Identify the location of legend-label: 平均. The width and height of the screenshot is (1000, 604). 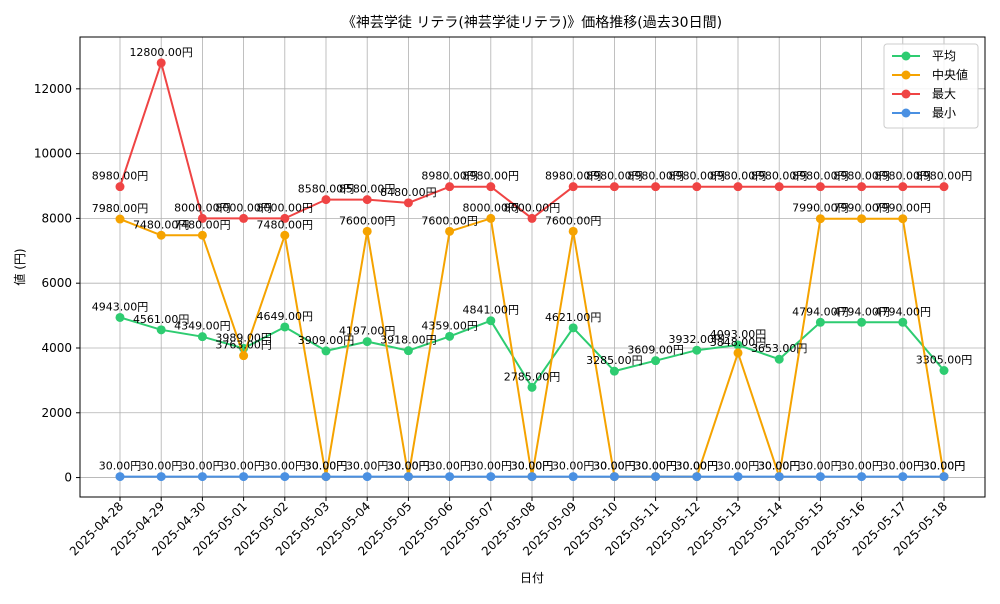
(944, 56).